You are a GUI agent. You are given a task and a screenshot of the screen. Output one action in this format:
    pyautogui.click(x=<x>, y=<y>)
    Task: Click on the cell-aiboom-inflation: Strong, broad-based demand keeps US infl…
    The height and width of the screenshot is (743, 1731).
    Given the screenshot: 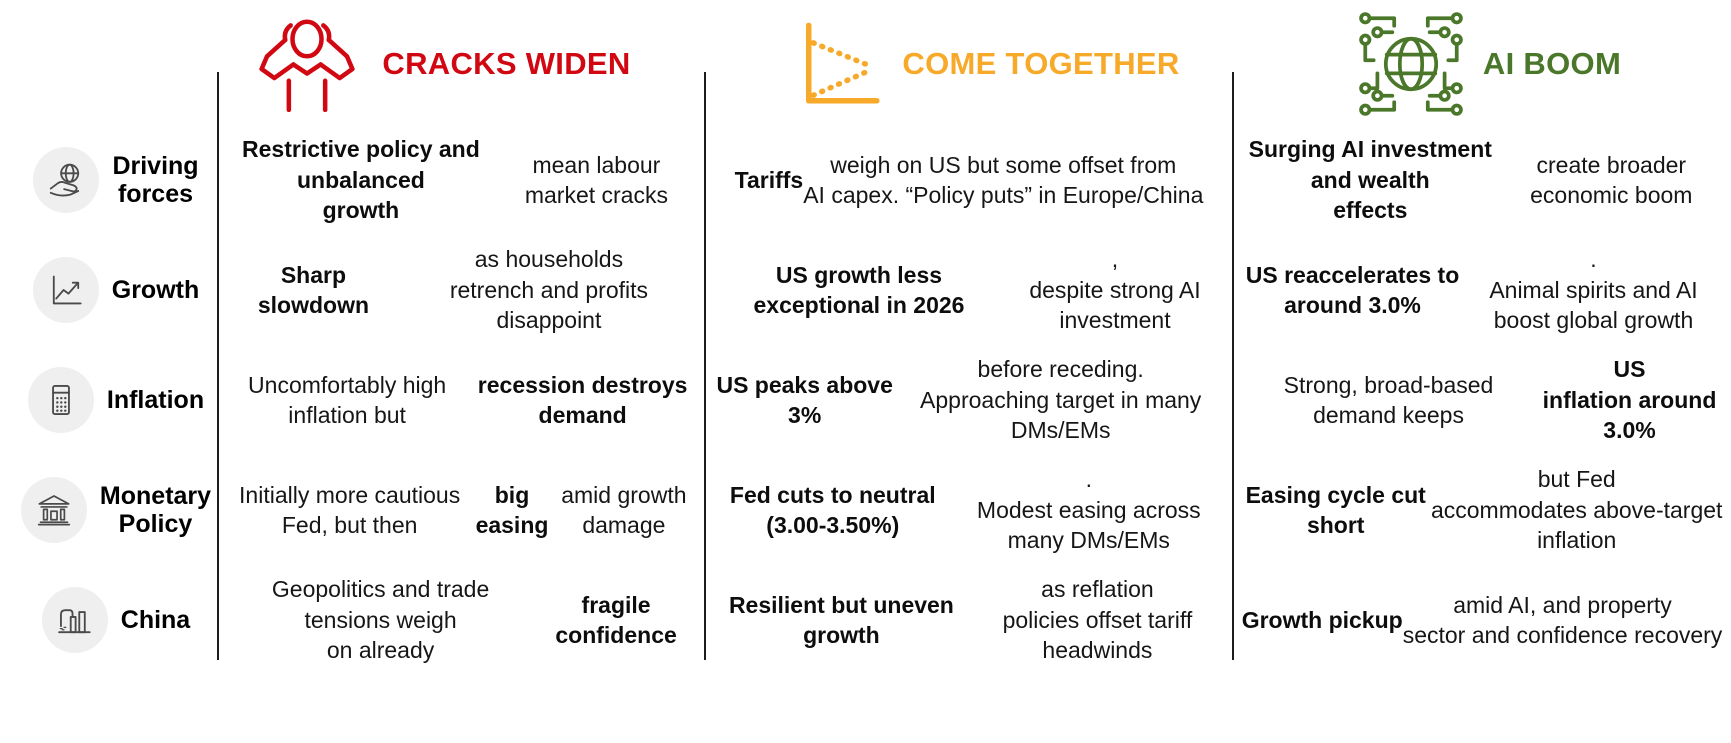 What is the action you would take?
    pyautogui.click(x=1500, y=400)
    